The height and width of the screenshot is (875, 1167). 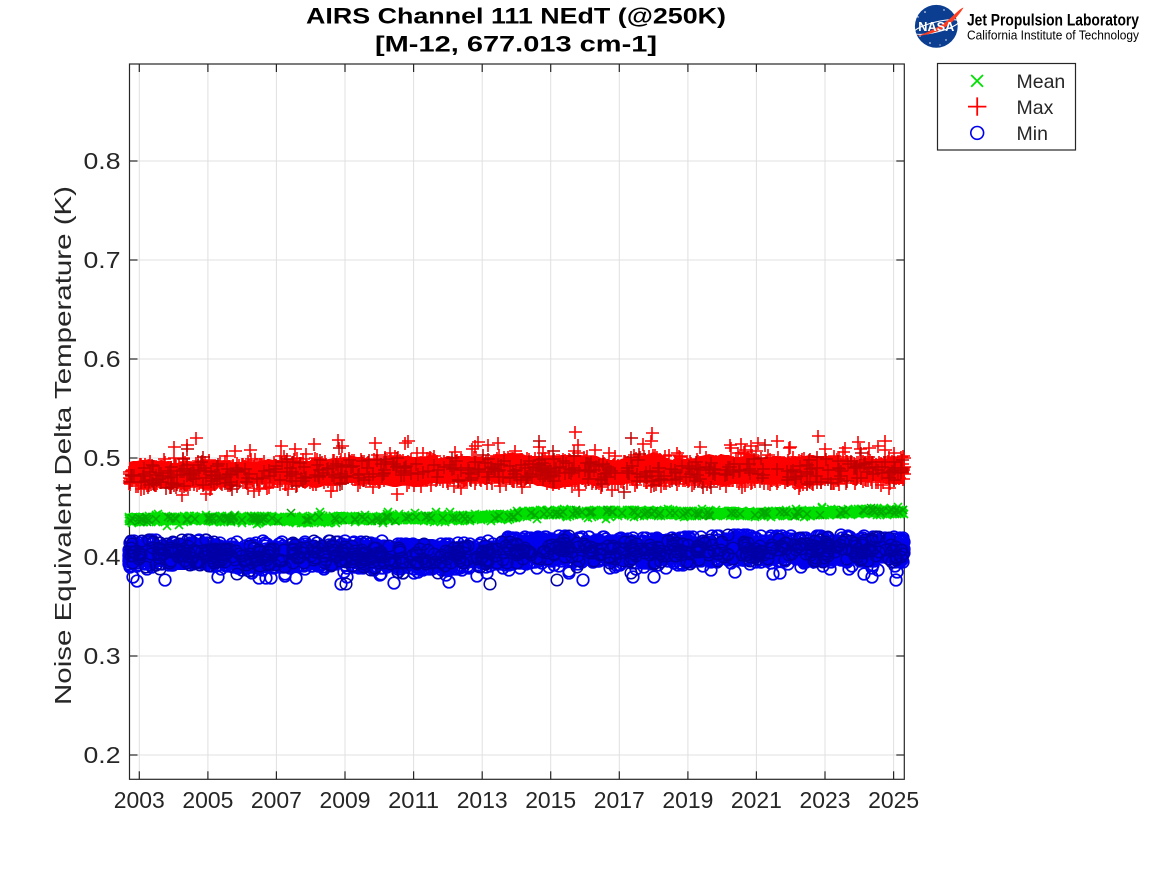 I want to click on svg-text:California Institute of Techno: California Institute of Technology, so click(x=1053, y=35).